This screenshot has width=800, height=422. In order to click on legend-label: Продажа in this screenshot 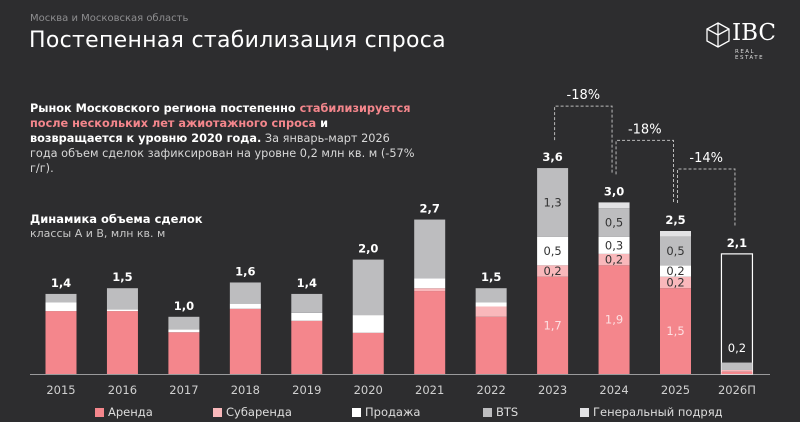, I will do `click(393, 412)`.